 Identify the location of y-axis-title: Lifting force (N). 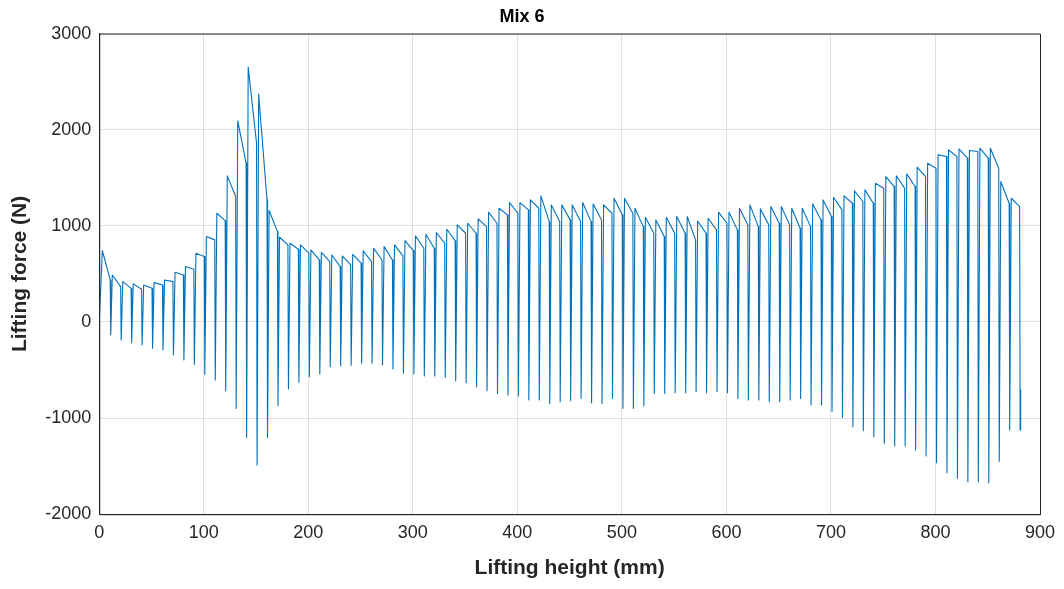
(19, 274).